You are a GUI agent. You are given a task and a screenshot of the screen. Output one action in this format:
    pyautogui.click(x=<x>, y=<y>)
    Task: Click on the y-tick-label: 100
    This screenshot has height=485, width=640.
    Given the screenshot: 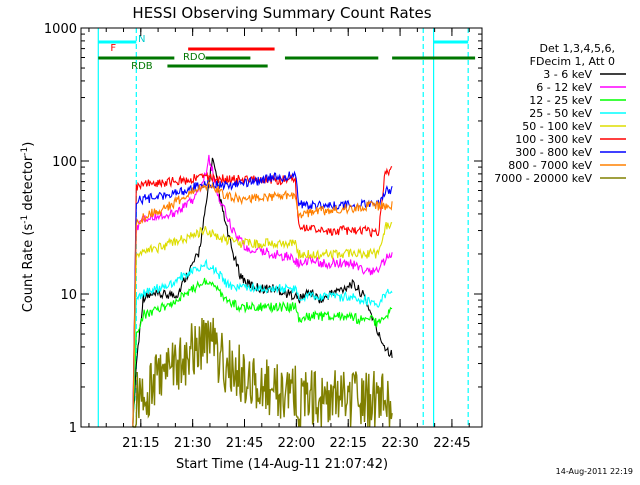 What is the action you would take?
    pyautogui.click(x=64, y=162)
    